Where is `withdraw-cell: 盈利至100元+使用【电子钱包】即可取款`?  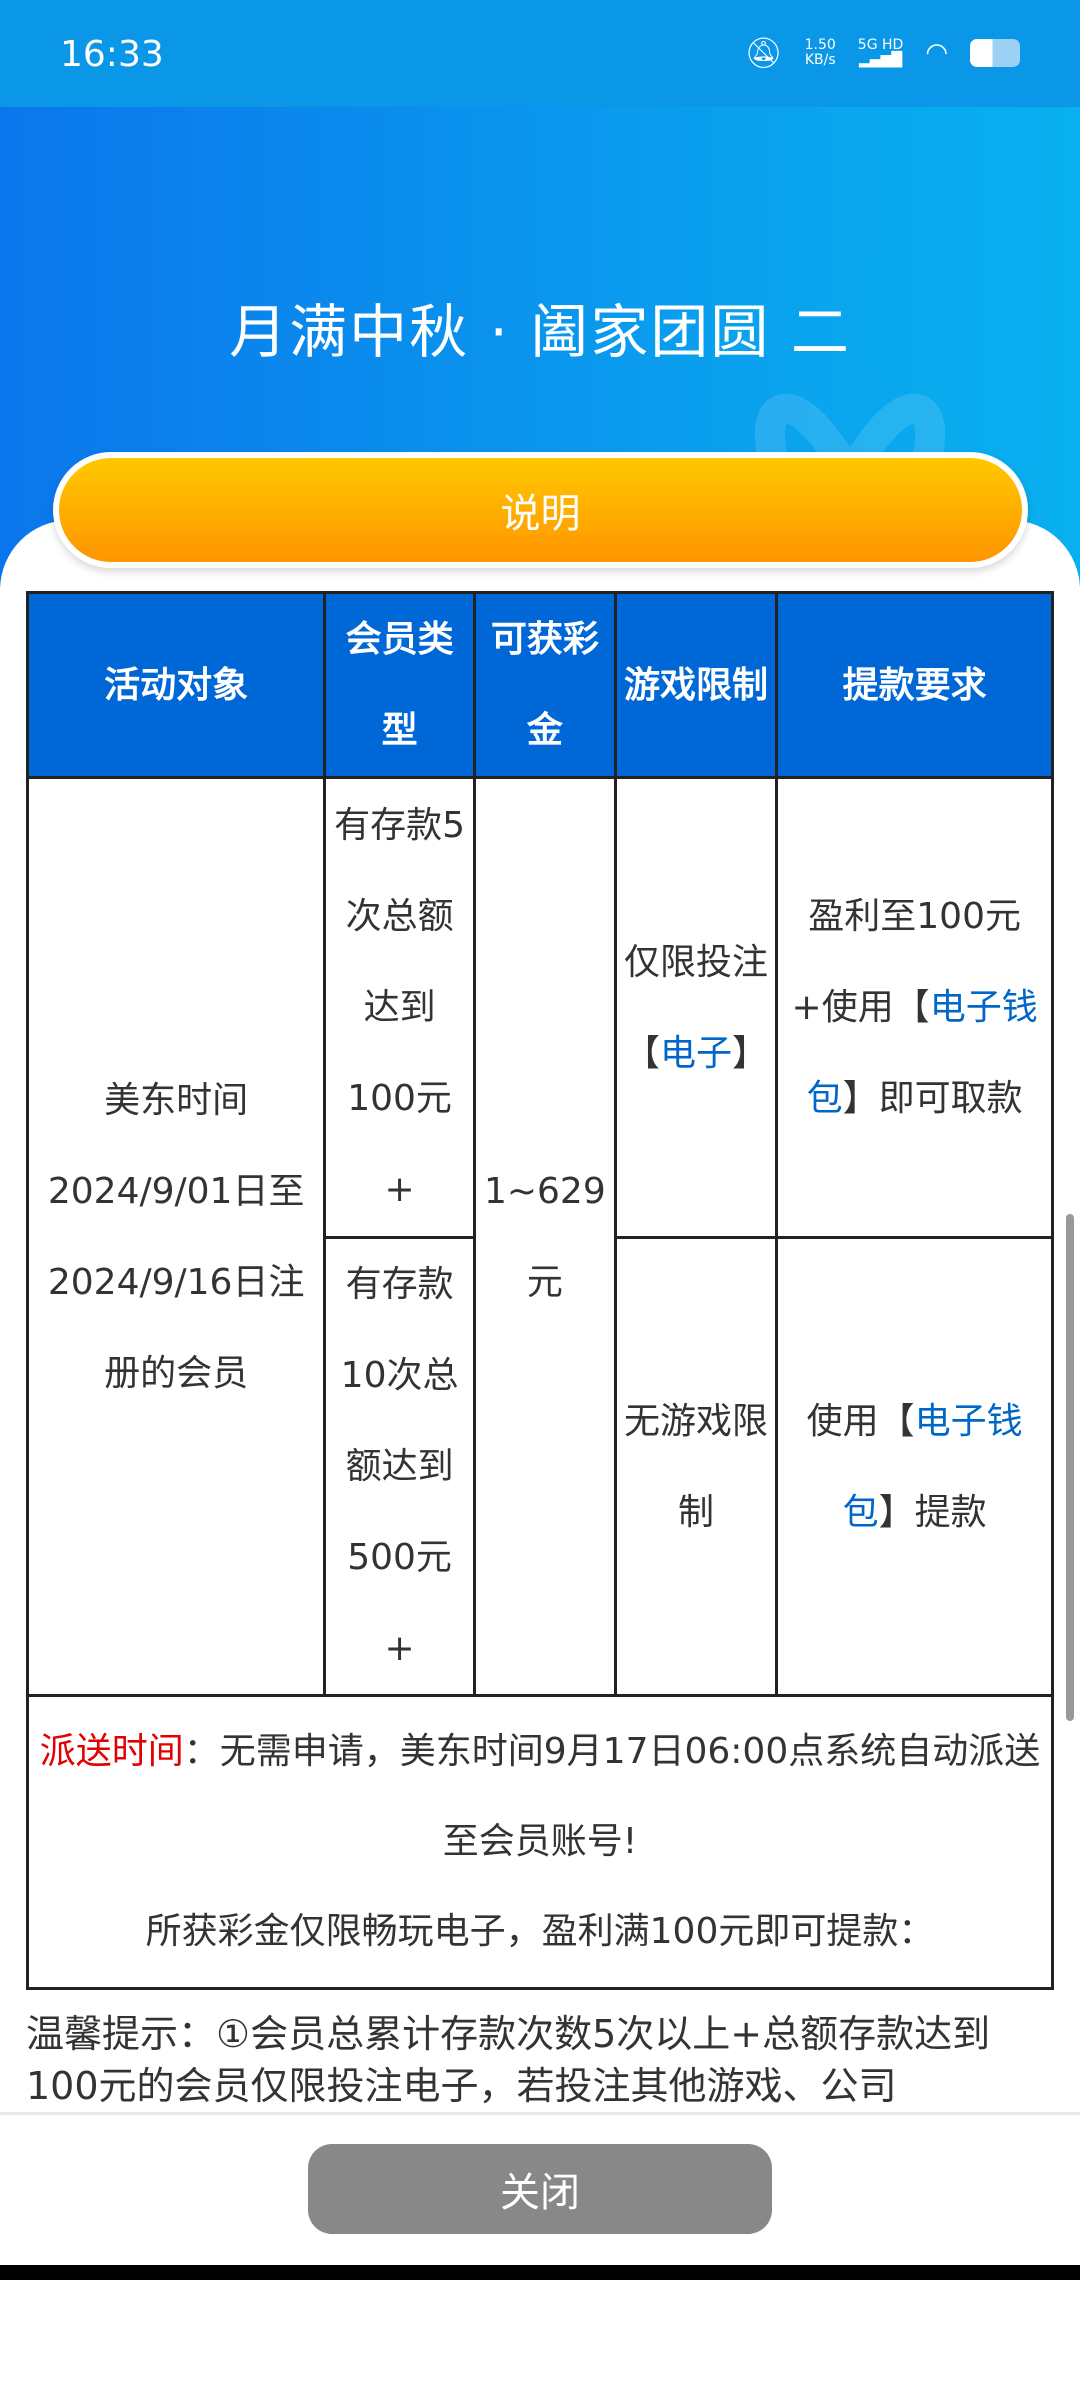 withdraw-cell: 盈利至100元+使用【电子钱包】即可取款 is located at coordinates (914, 1007).